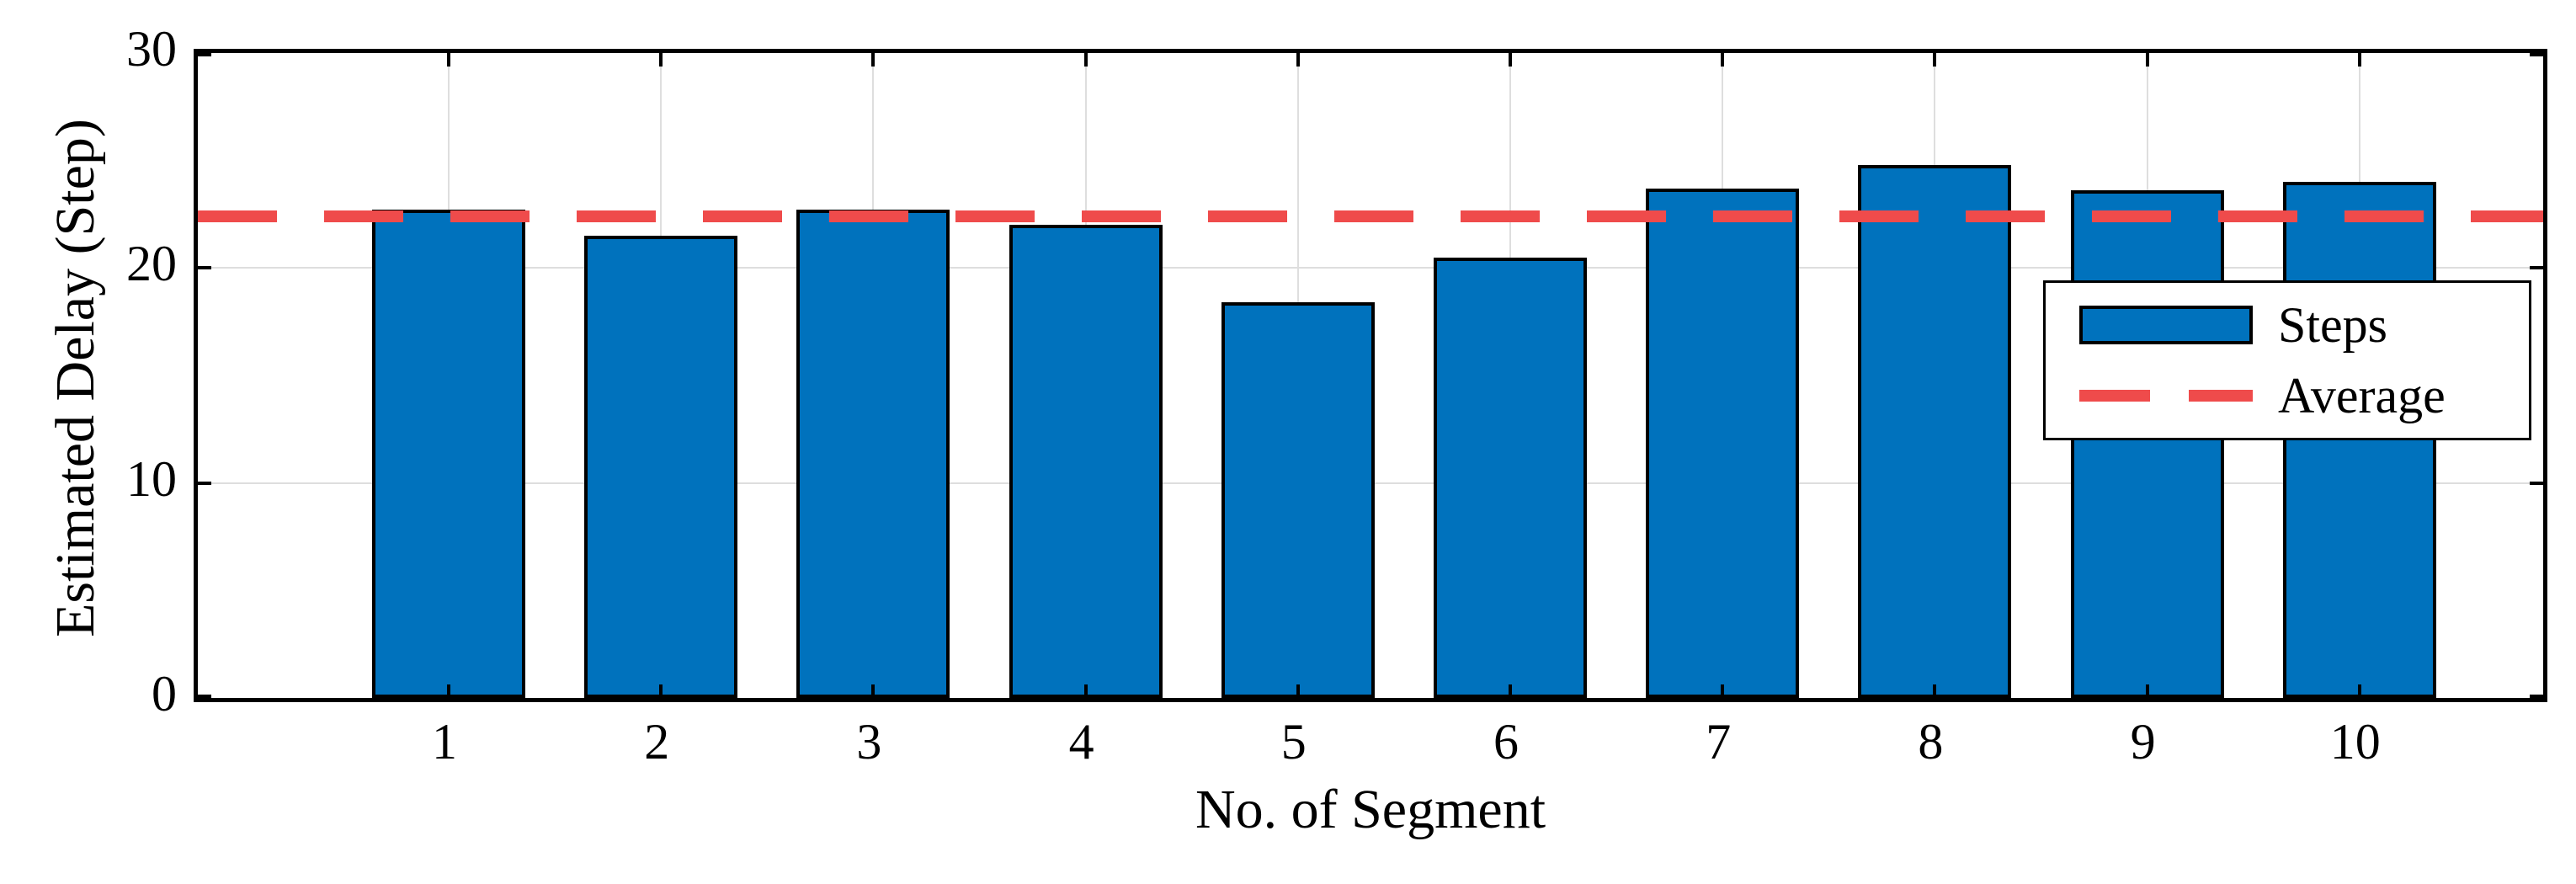  I want to click on x-tick-label: 10, so click(2355, 742).